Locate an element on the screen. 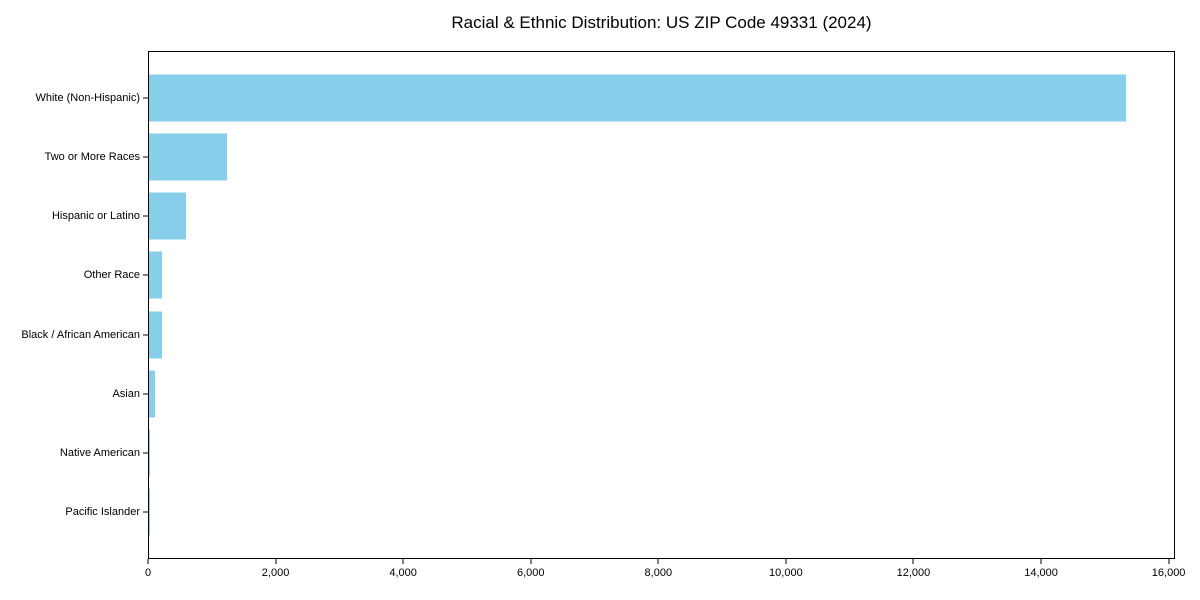 This screenshot has width=1200, height=600. bar-row: Native American is located at coordinates (617, 452).